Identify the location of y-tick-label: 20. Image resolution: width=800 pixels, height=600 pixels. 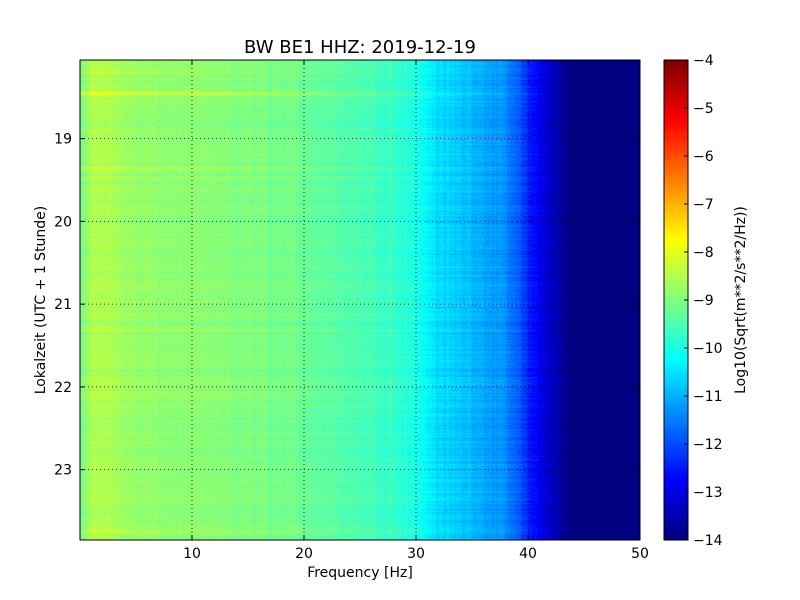
(63, 222).